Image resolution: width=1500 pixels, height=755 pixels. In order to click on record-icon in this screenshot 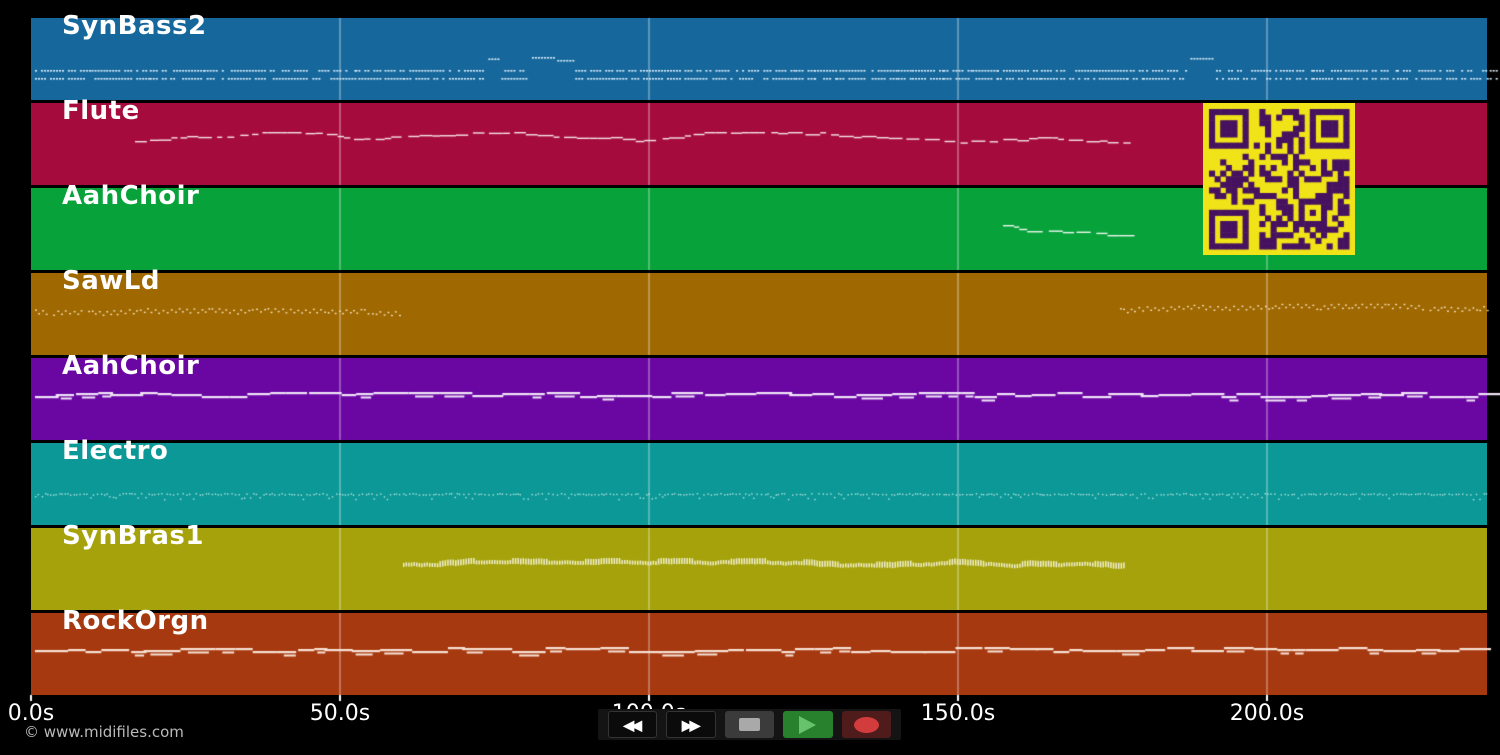, I will do `click(866, 724)`.